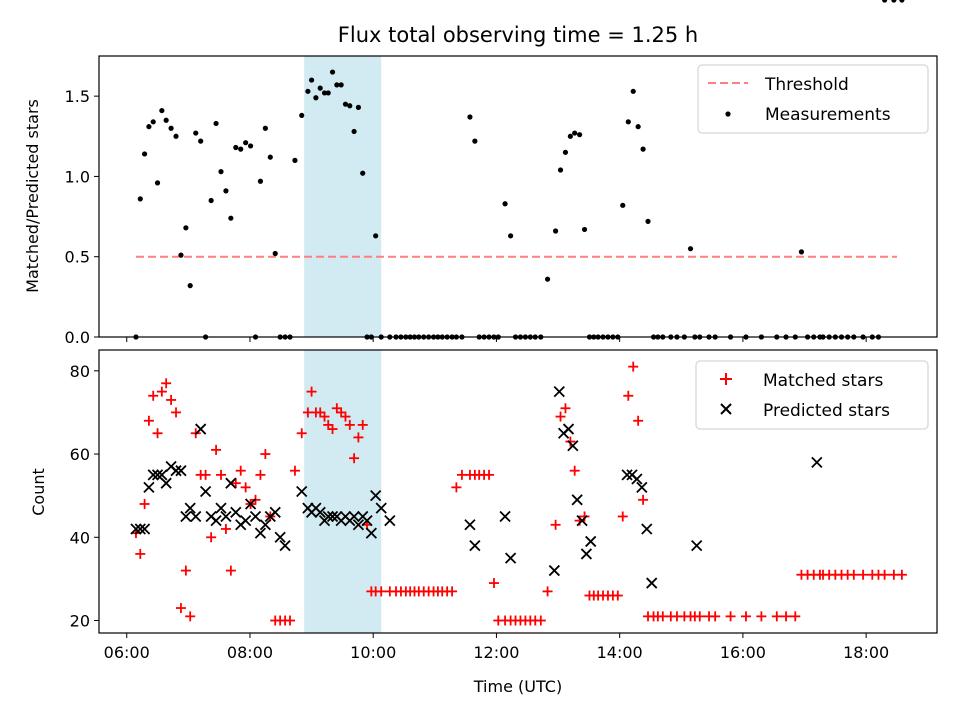 This screenshot has width=960, height=725. Describe the element at coordinates (813, 99) in the screenshot. I see `top-legend: Threshold Measurements` at that location.